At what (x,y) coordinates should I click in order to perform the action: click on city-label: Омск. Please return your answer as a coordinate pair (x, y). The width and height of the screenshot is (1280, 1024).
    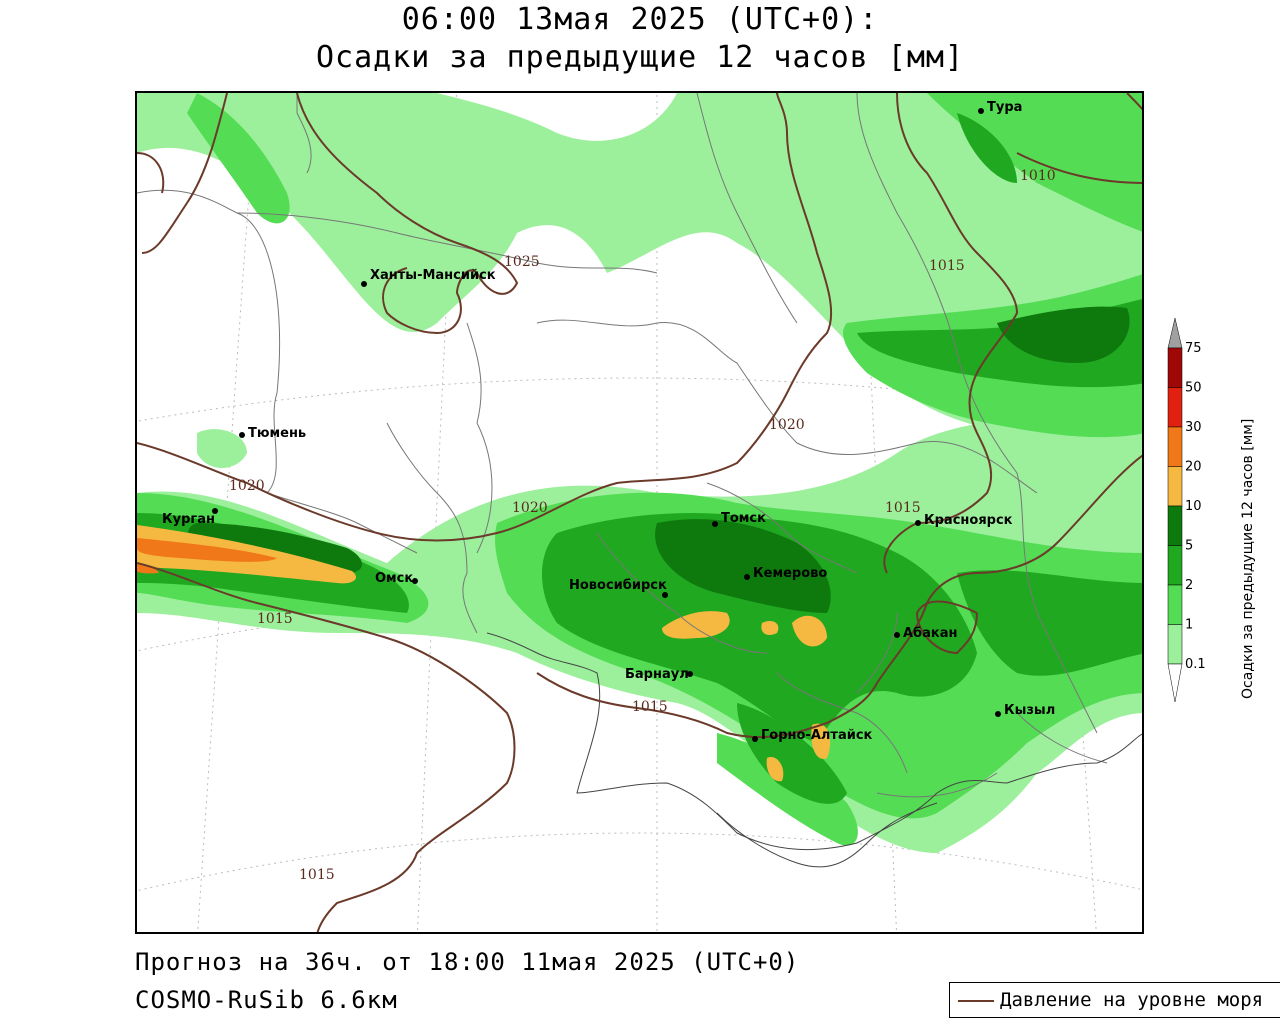
    Looking at the image, I should click on (394, 578).